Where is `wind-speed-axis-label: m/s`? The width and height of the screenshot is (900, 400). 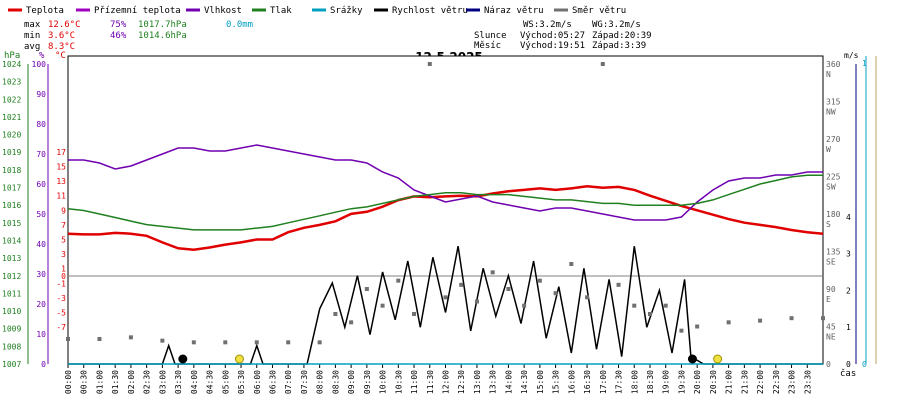
wind-speed-axis-label: m/s is located at coordinates (851, 55).